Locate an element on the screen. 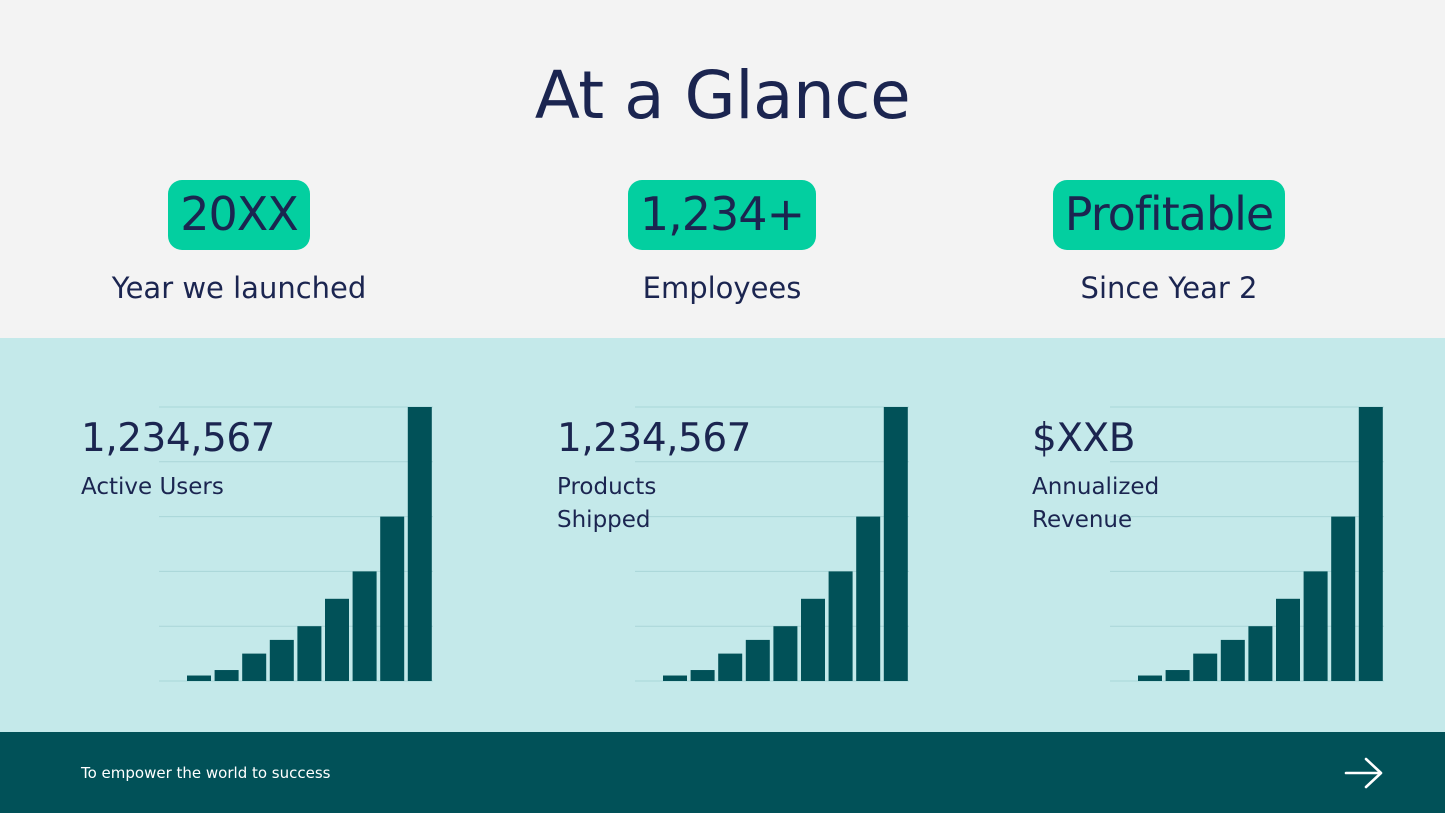  metric-value: $XXB is located at coordinates (1084, 438).